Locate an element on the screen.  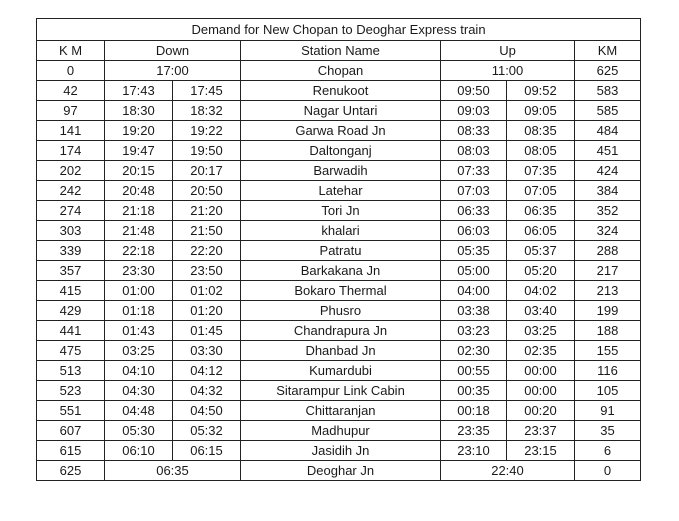
down-arrival-cell: 01:43 is located at coordinates (138, 330).